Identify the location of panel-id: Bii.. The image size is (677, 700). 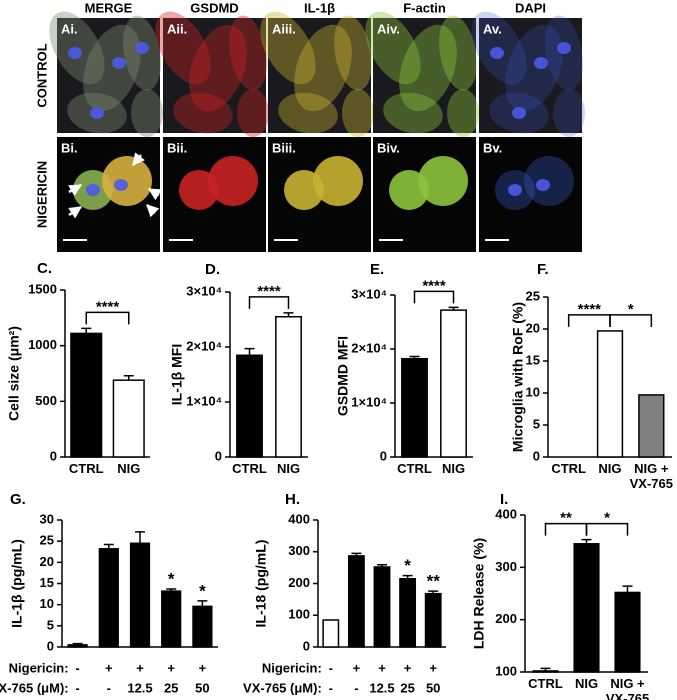
(177, 147).